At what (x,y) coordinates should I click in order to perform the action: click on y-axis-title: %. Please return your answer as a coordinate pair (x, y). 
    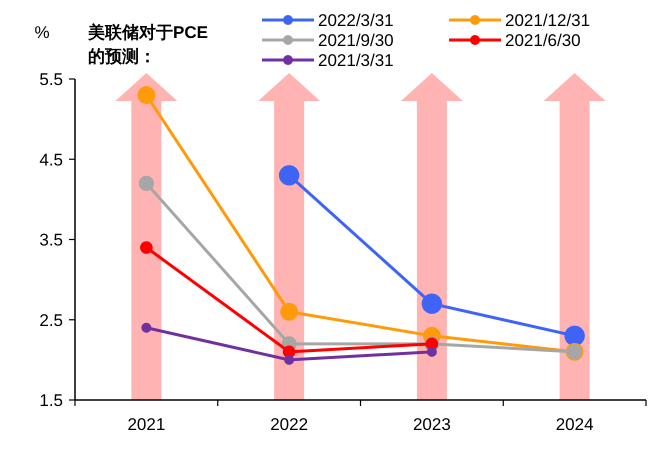
    Looking at the image, I should click on (42, 32).